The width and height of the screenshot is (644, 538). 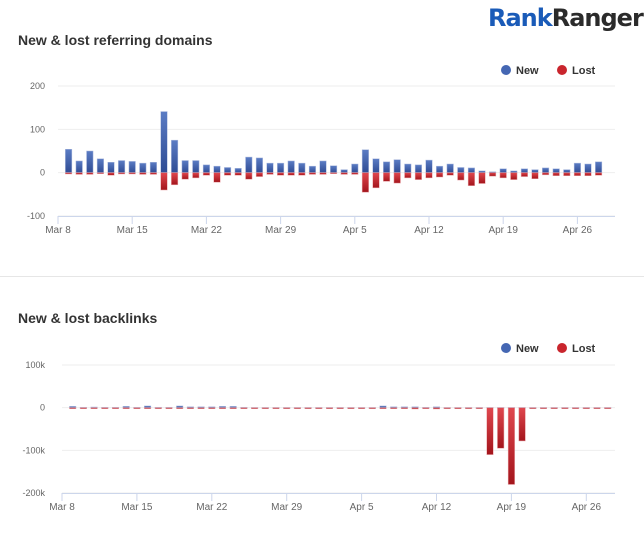 I want to click on y-tick-label: -100k, so click(x=33, y=450).